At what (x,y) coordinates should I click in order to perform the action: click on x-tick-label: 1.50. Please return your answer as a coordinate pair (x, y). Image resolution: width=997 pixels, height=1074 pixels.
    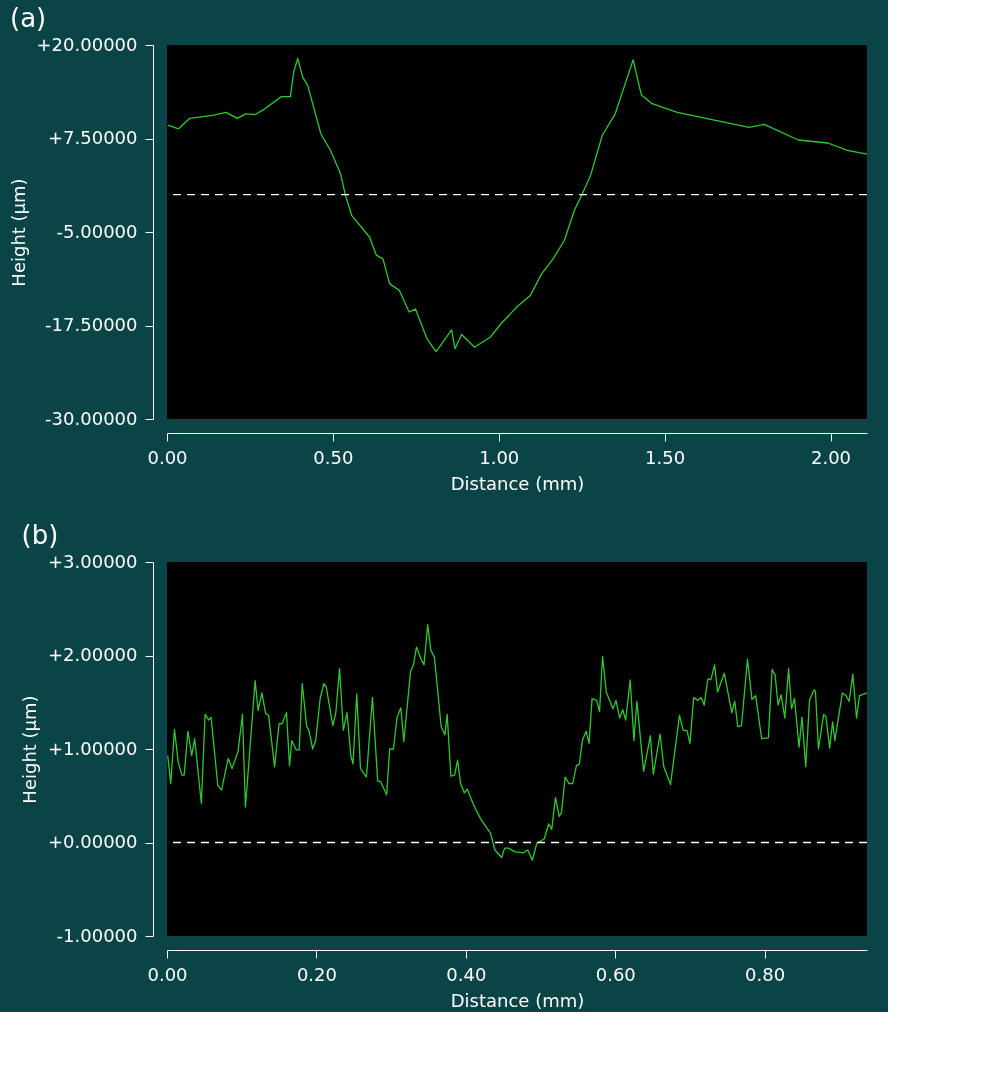
    Looking at the image, I should click on (665, 457).